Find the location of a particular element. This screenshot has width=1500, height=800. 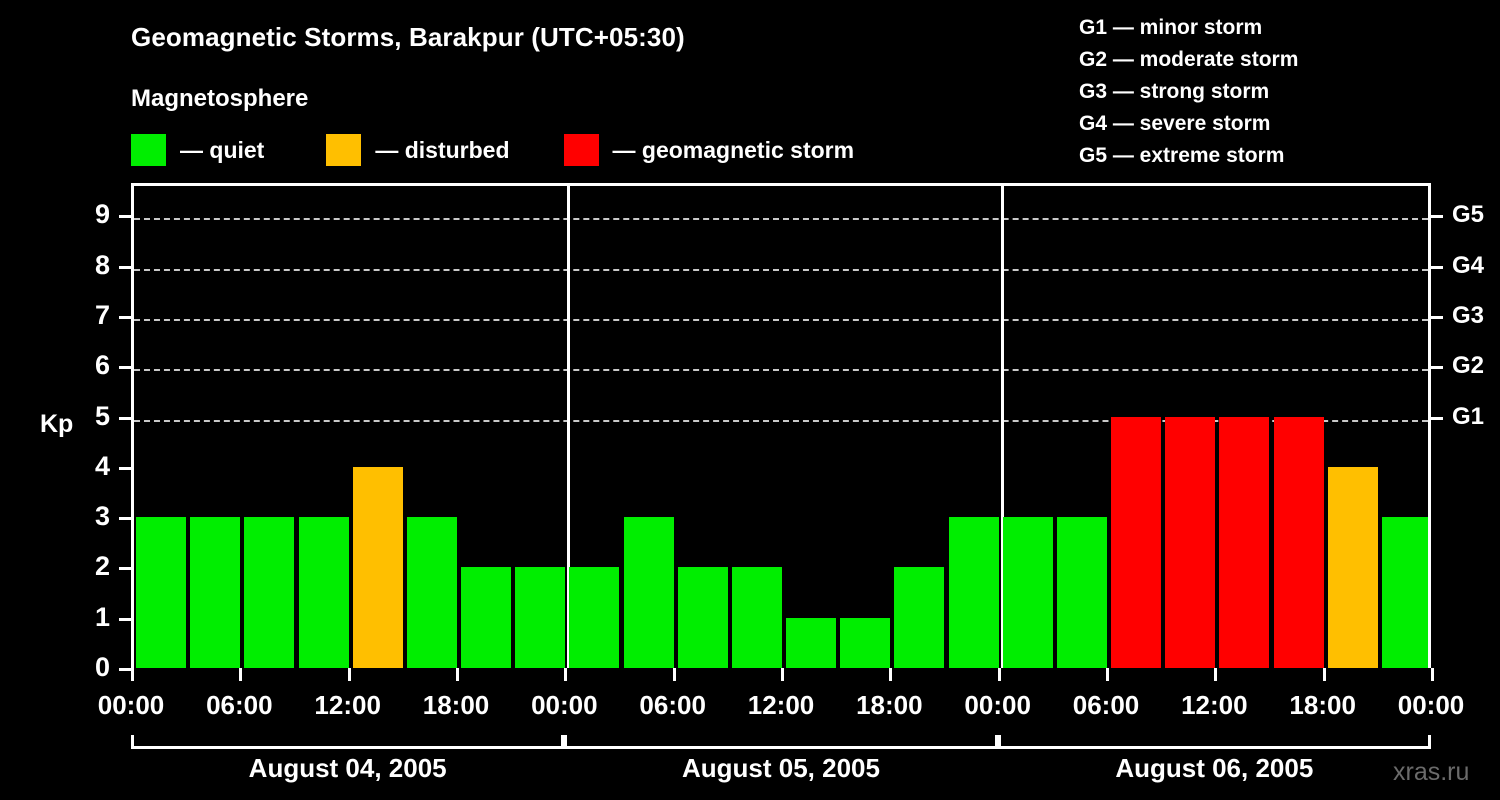

day-label: August 05, 2005 is located at coordinates (781, 768).